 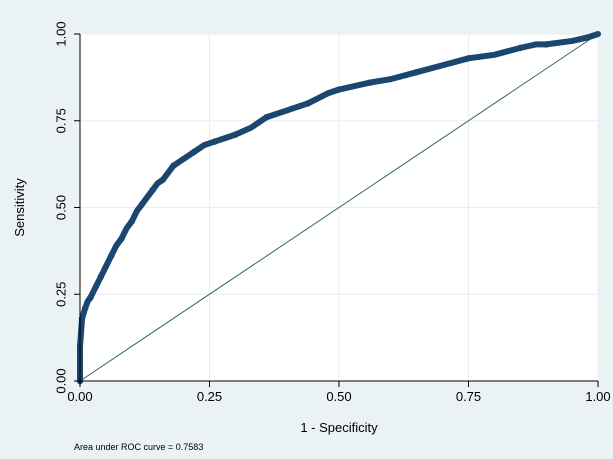 I want to click on y-tick-label: 0.00, so click(x=60, y=380).